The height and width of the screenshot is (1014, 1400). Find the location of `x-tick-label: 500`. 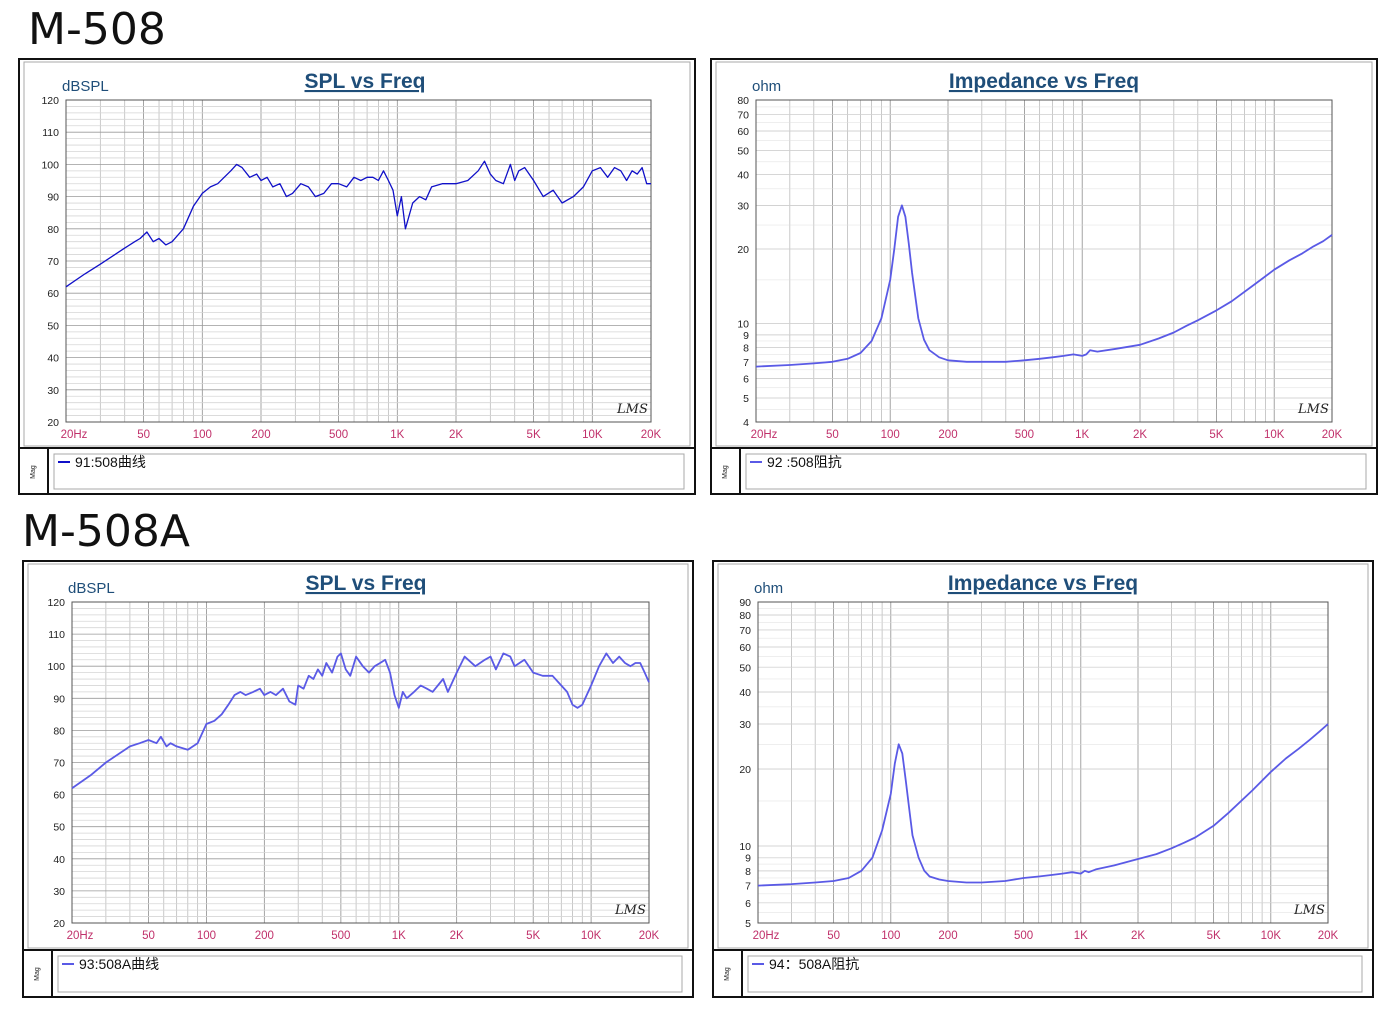

x-tick-label: 500 is located at coordinates (1024, 435).